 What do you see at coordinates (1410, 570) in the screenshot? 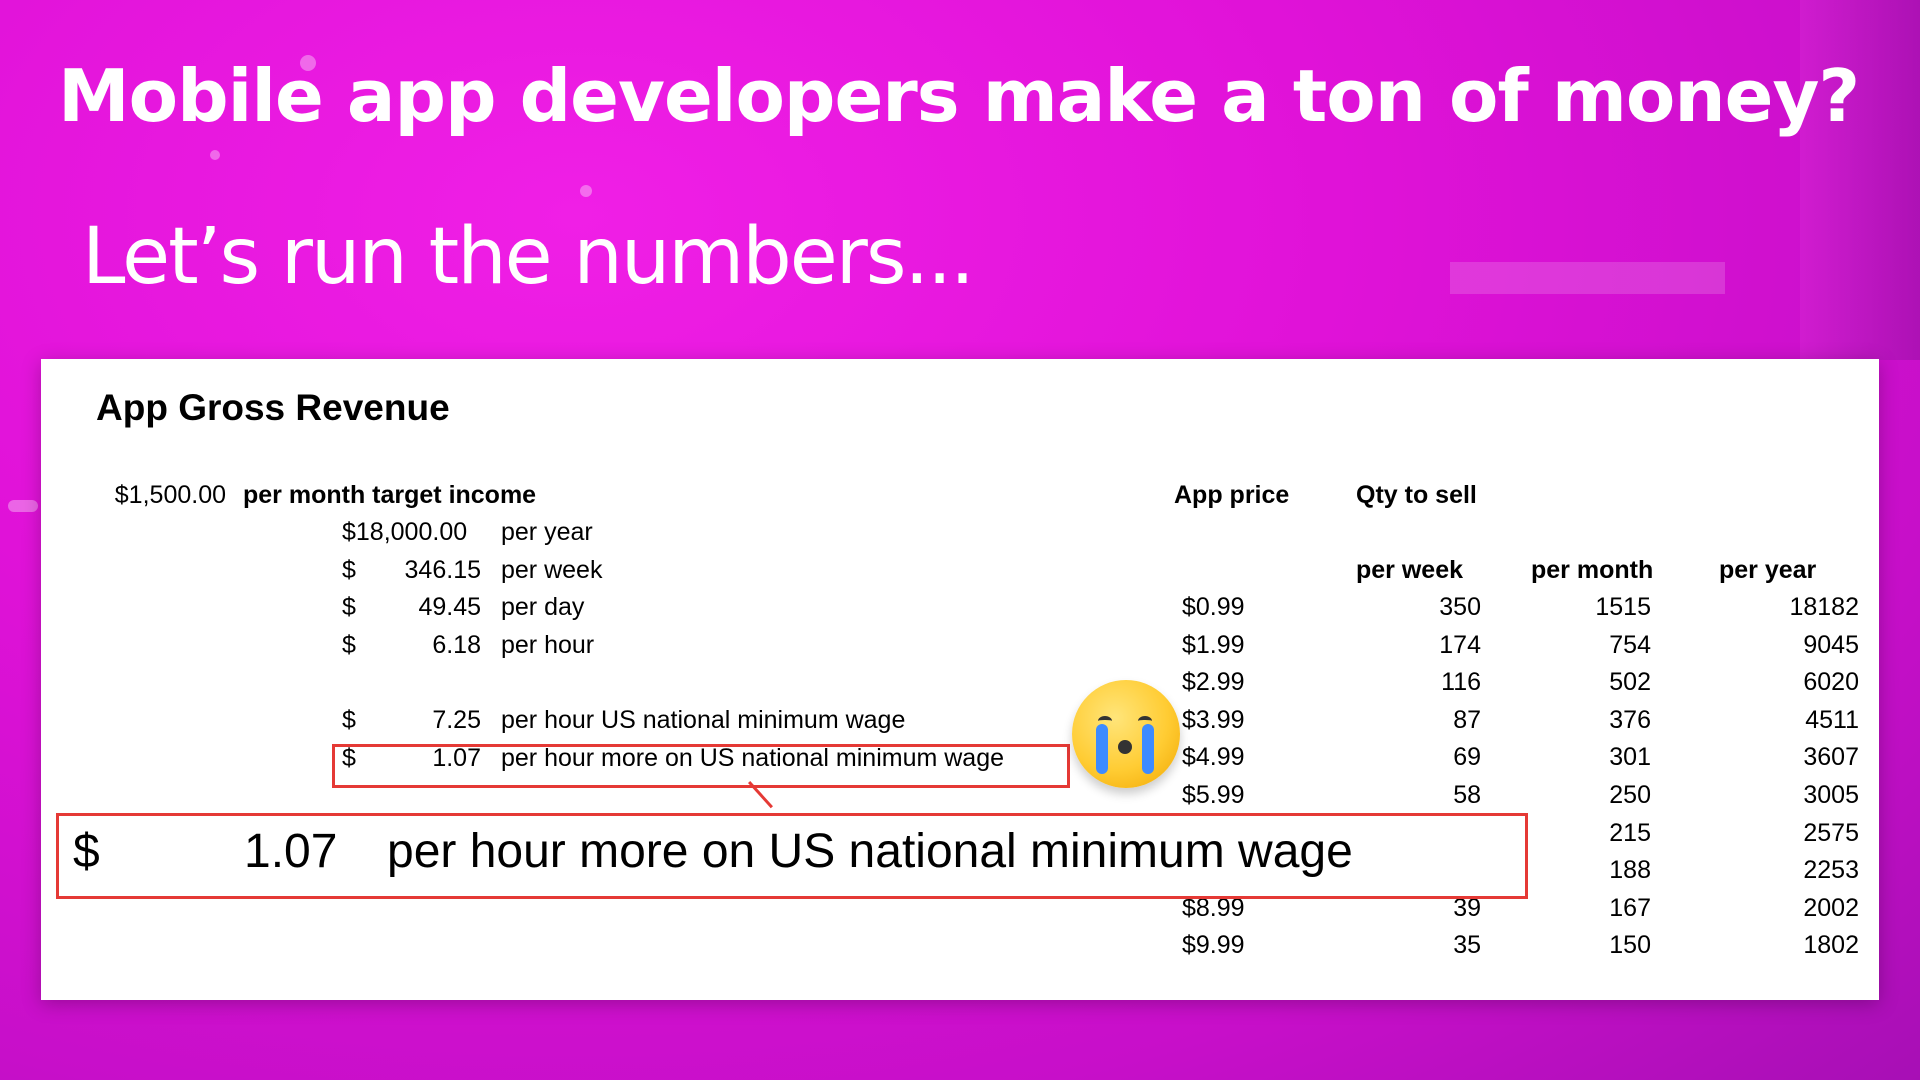
I see `header-per-week: per week` at bounding box center [1410, 570].